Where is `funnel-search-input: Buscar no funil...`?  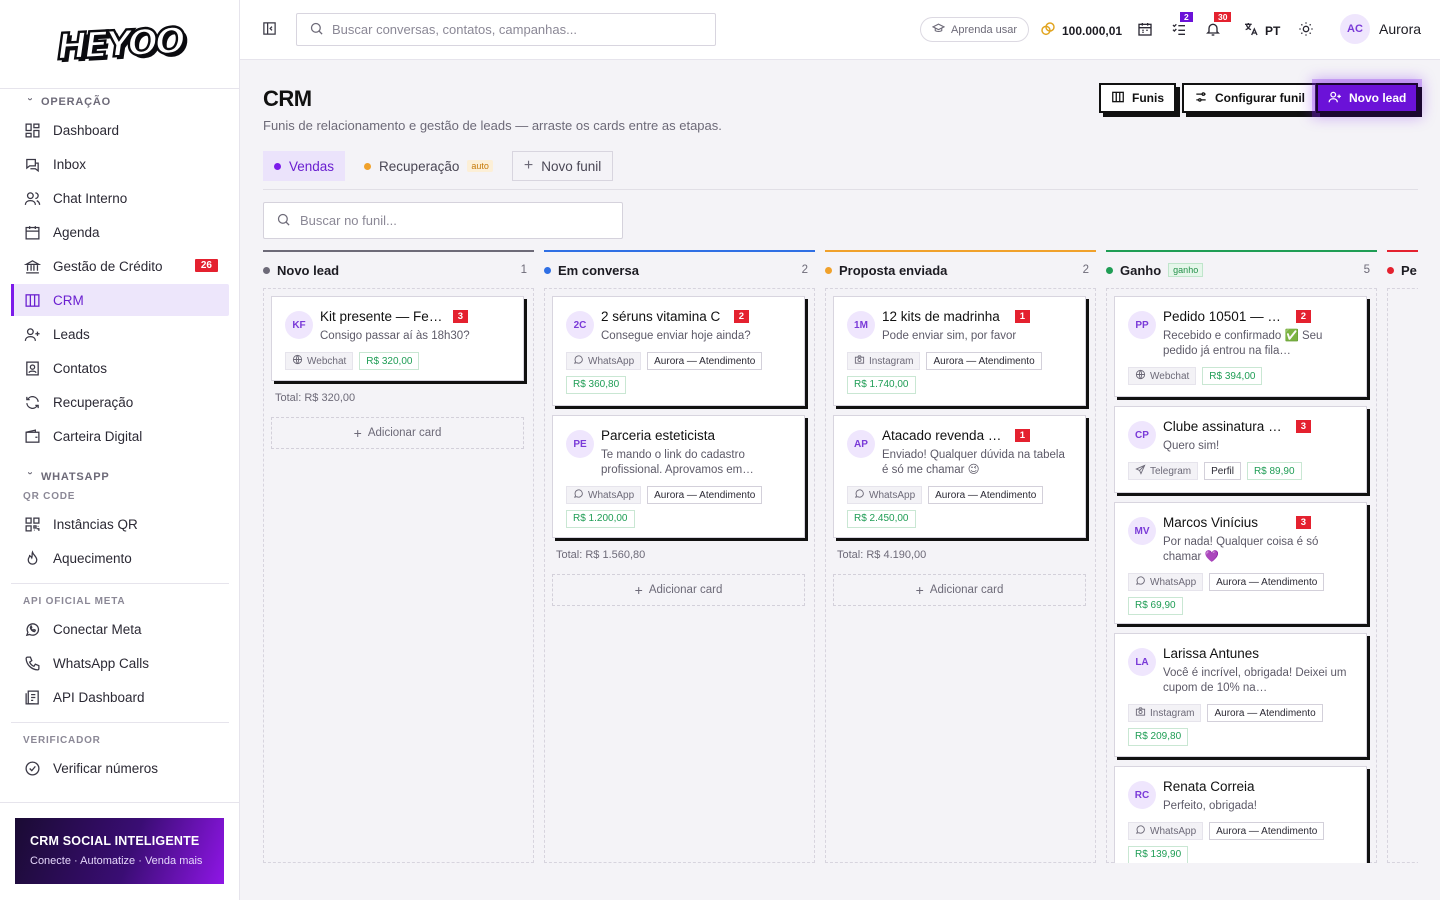
funnel-search-input: Buscar no funil... is located at coordinates (443, 220).